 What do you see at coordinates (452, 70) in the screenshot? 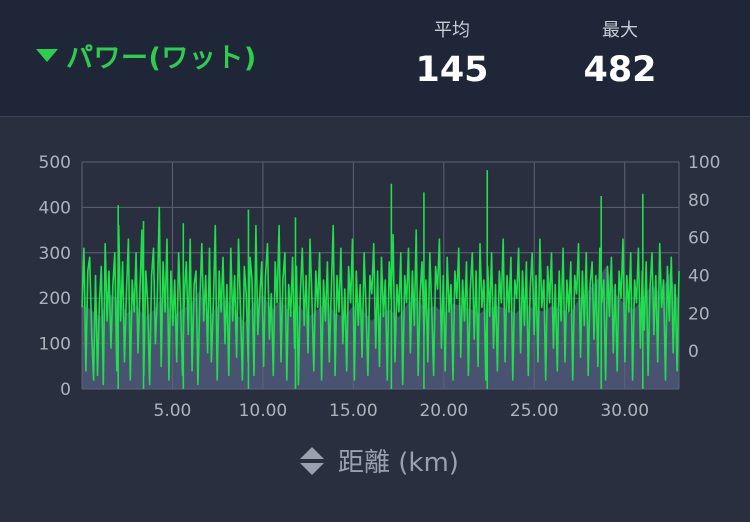
I see `average-value: 145` at bounding box center [452, 70].